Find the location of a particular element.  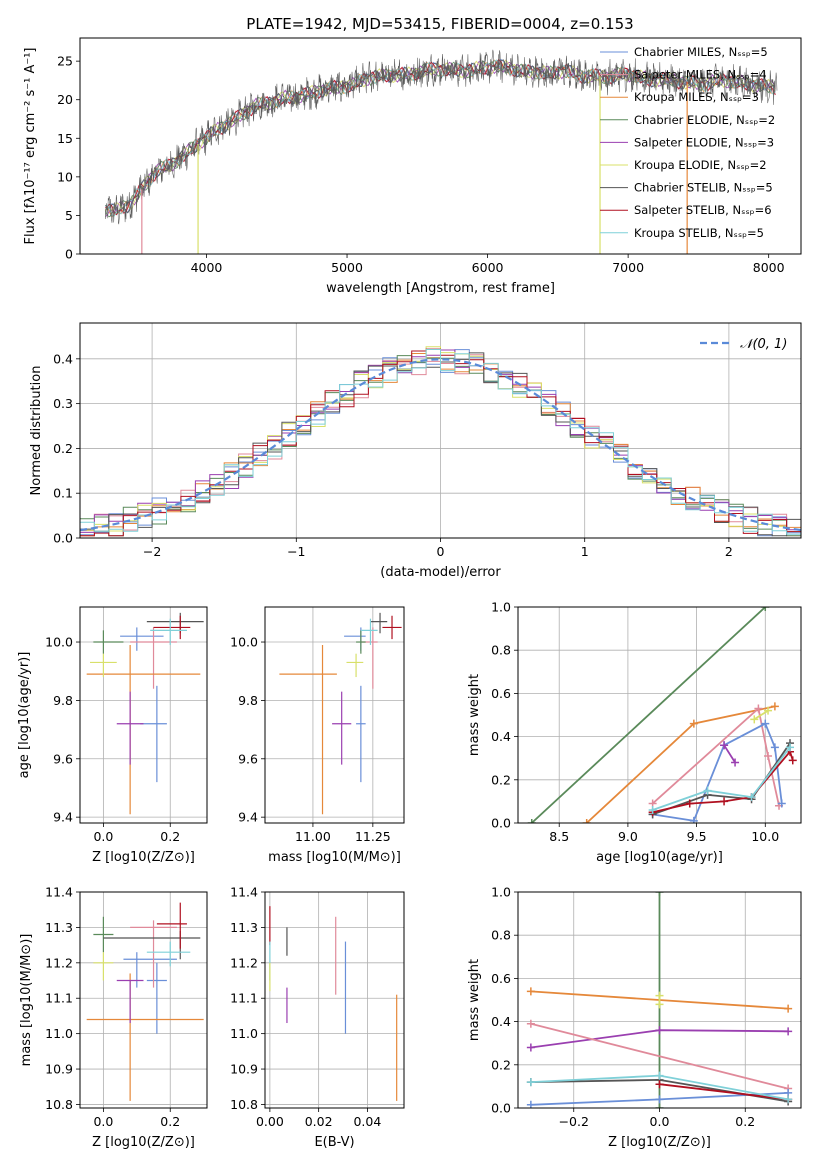

legend-label: Kroupa MILES, Nₛₛₚ=3 is located at coordinates (696, 97).